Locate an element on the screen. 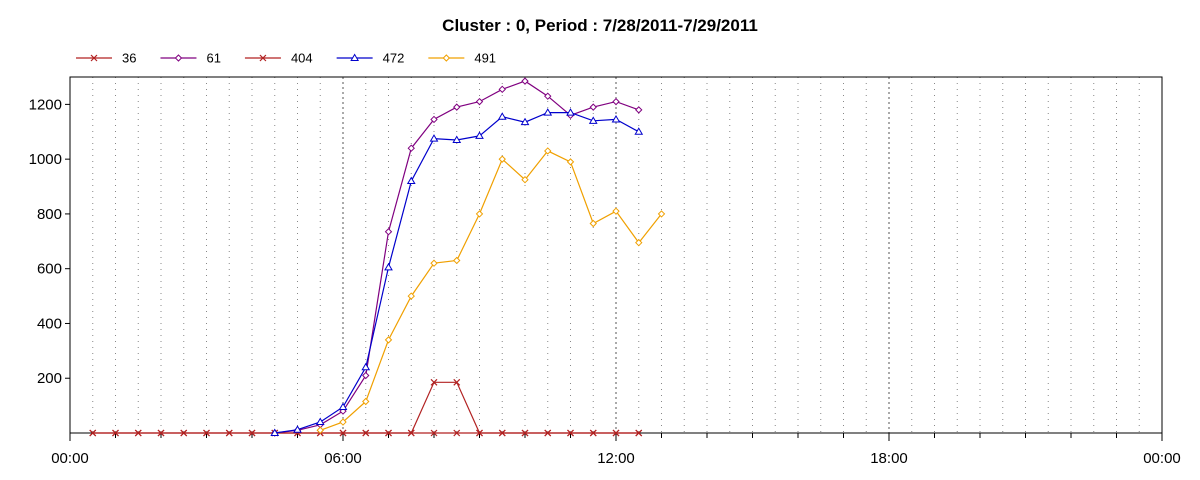  legend-item: 491 is located at coordinates (462, 58).